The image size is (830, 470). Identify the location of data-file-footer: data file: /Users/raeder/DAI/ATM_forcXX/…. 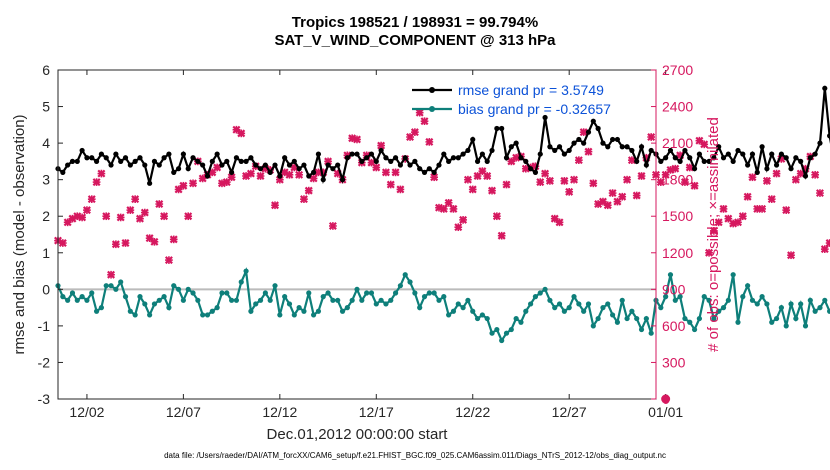
(415, 455).